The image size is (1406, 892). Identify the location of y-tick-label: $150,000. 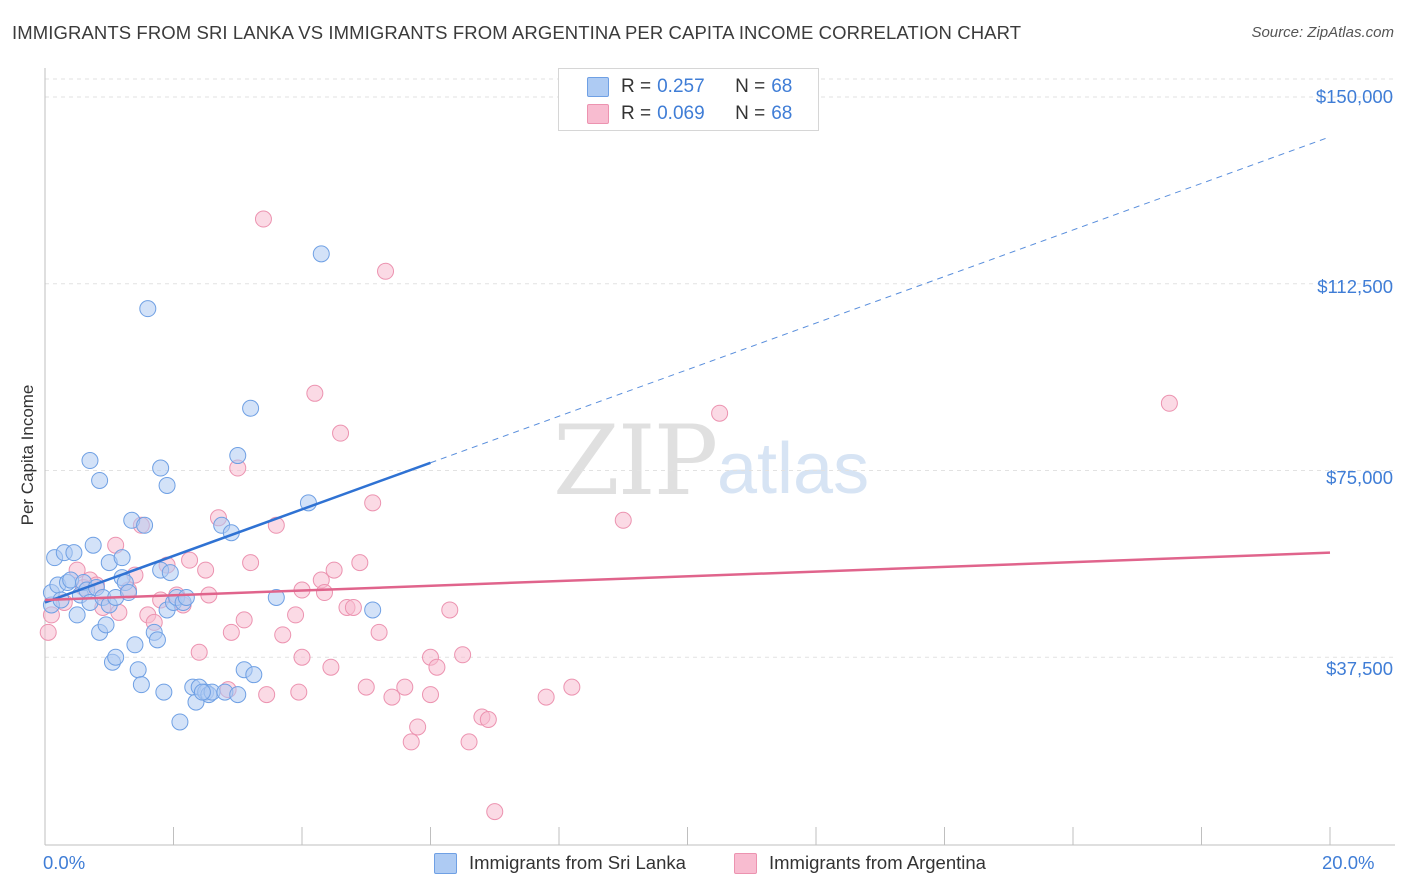
(1354, 96).